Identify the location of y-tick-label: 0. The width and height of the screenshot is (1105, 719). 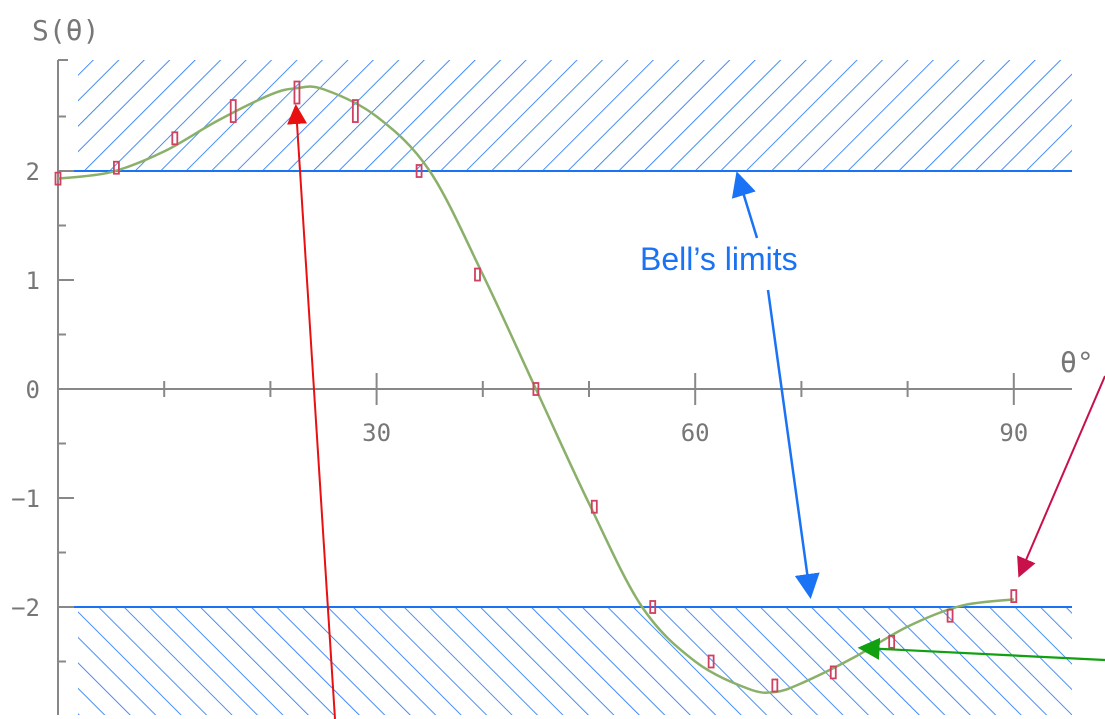
(33, 390).